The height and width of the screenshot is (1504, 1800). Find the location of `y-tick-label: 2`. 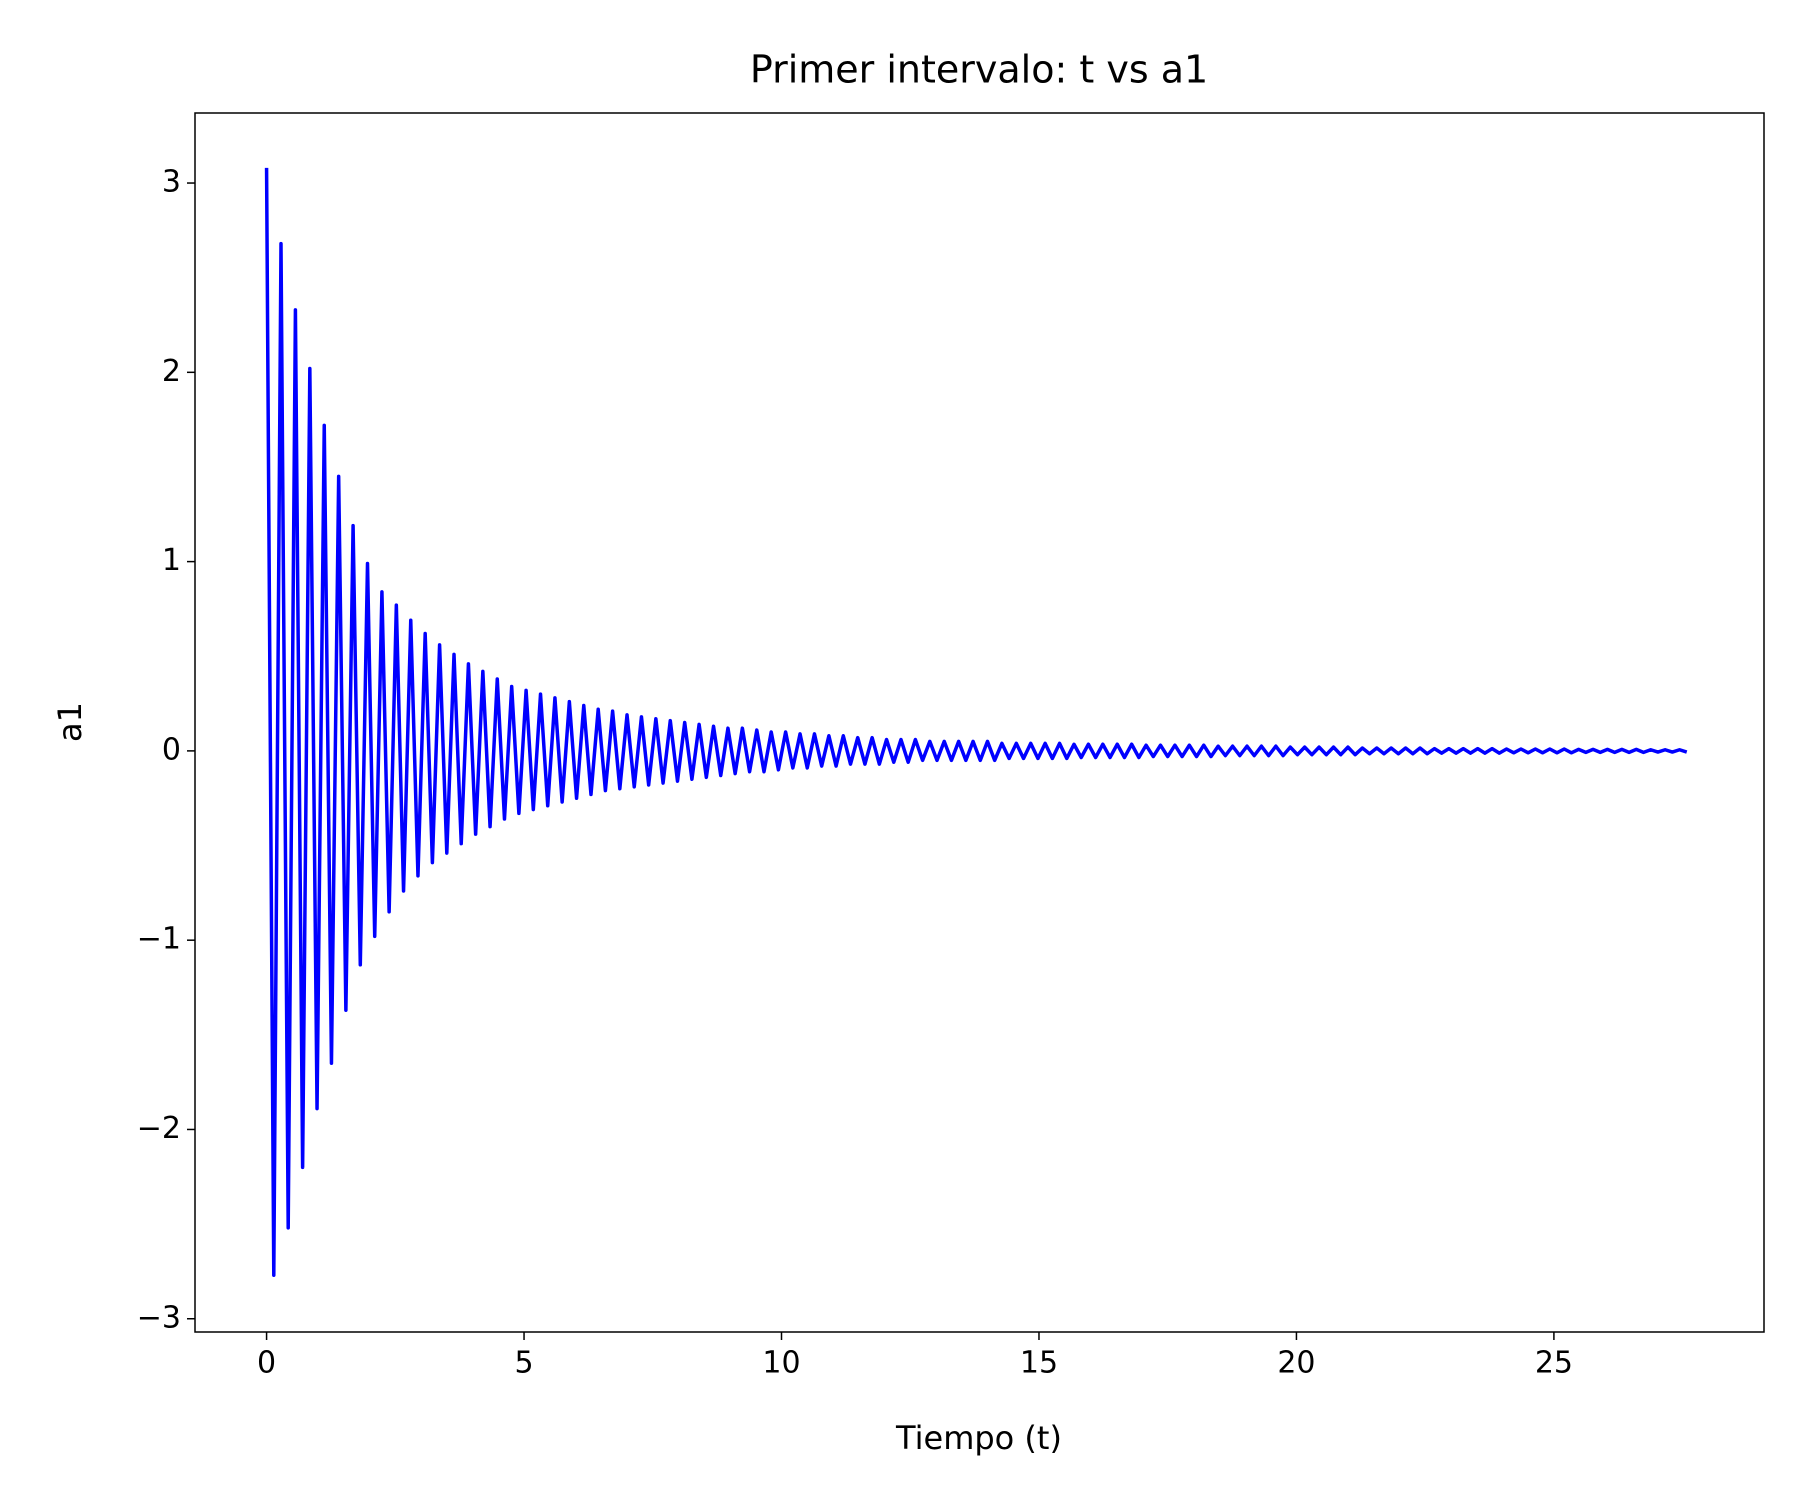

y-tick-label: 2 is located at coordinates (171, 371).